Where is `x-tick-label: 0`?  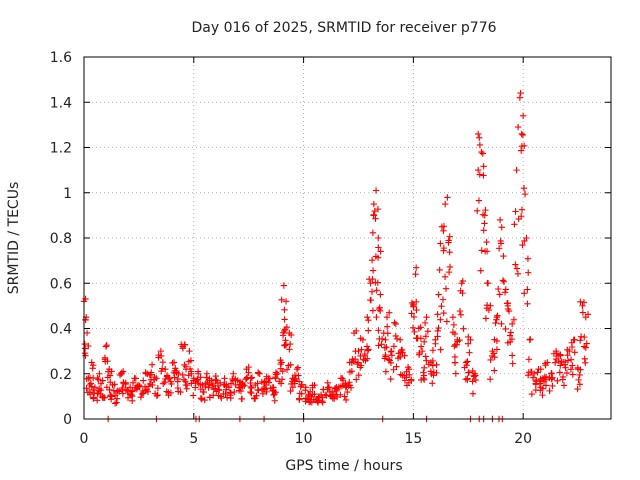
x-tick-label: 0 is located at coordinates (84, 439).